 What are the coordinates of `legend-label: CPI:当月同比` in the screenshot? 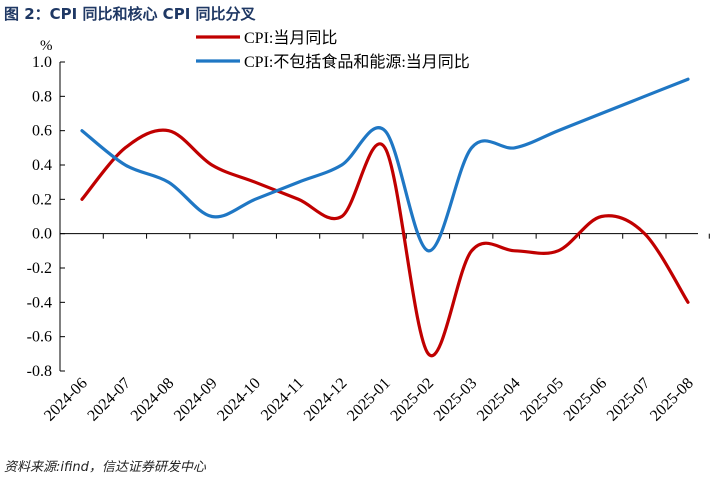 It's located at (290, 38).